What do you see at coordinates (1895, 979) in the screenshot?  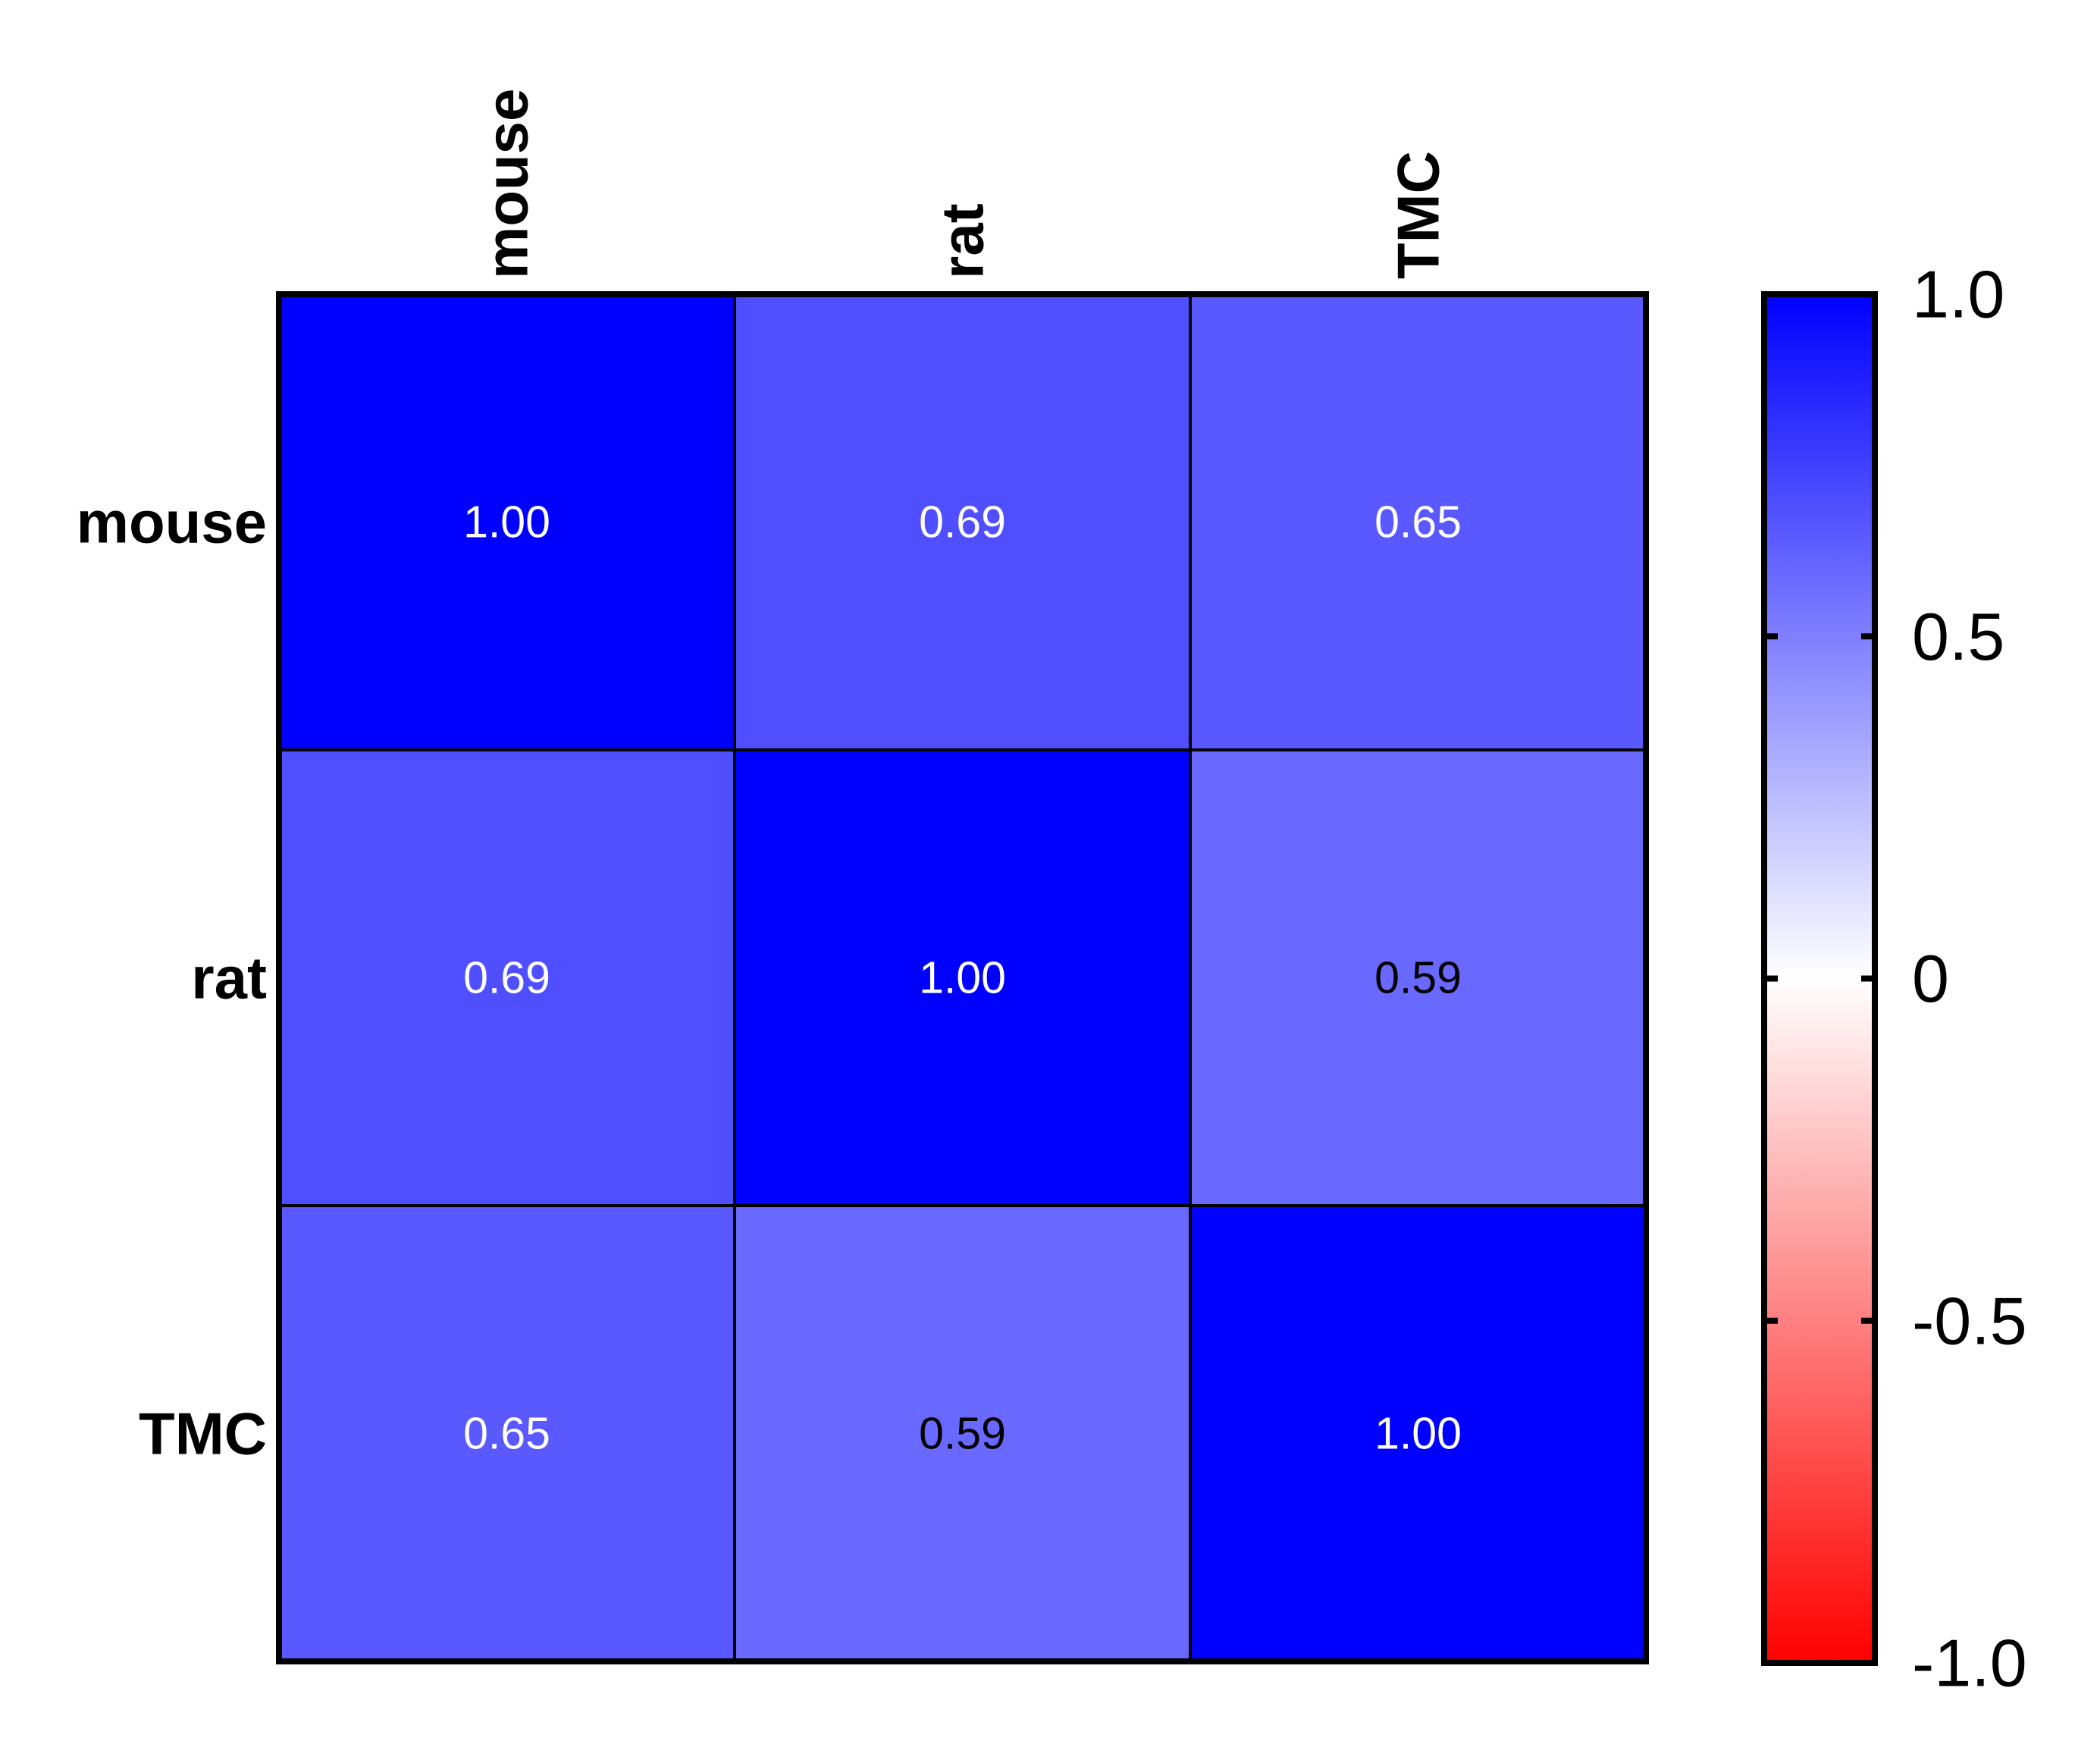 I see `colorbar-ticks: 1.0 0.5 0 -0.5 -1.0` at bounding box center [1895, 979].